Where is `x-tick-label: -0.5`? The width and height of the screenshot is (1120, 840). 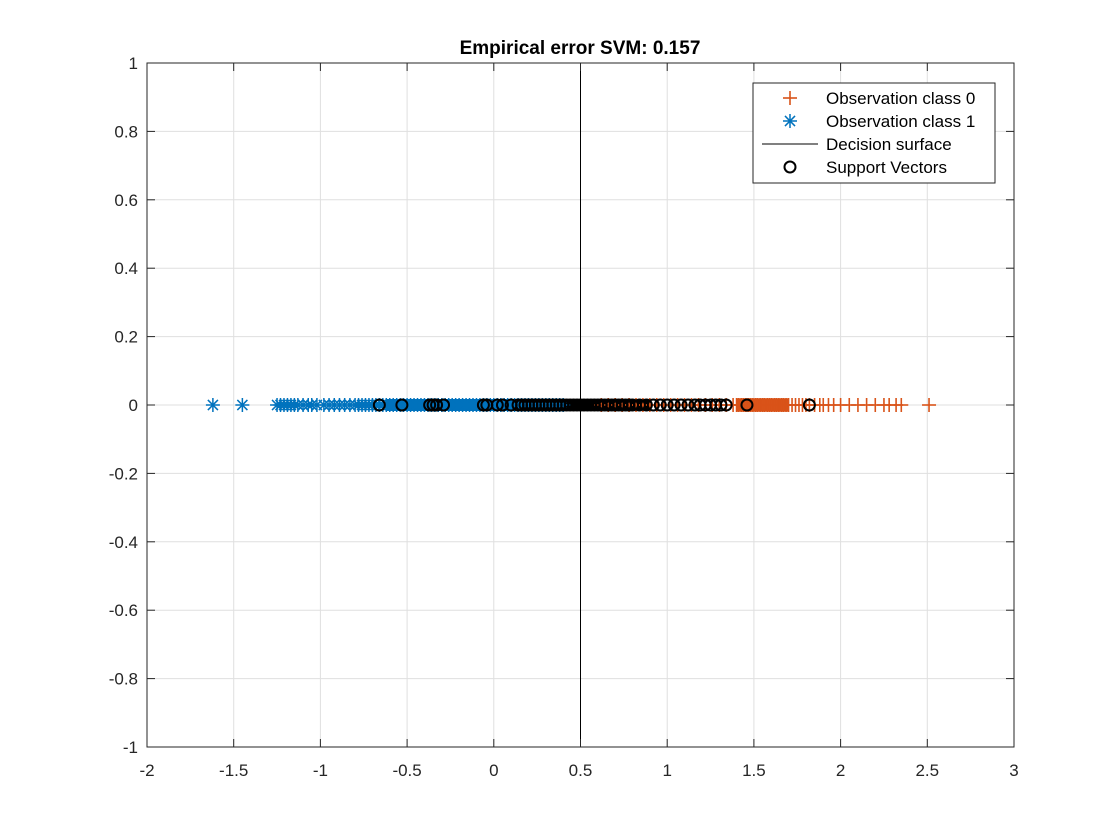 x-tick-label: -0.5 is located at coordinates (406, 770).